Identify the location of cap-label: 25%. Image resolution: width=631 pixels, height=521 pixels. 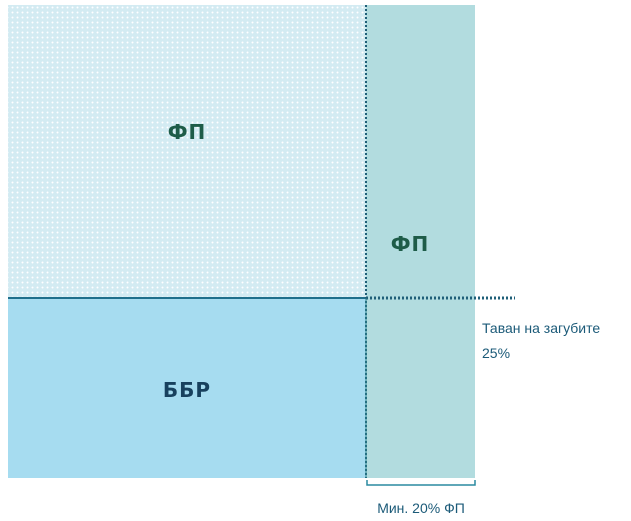
(496, 353).